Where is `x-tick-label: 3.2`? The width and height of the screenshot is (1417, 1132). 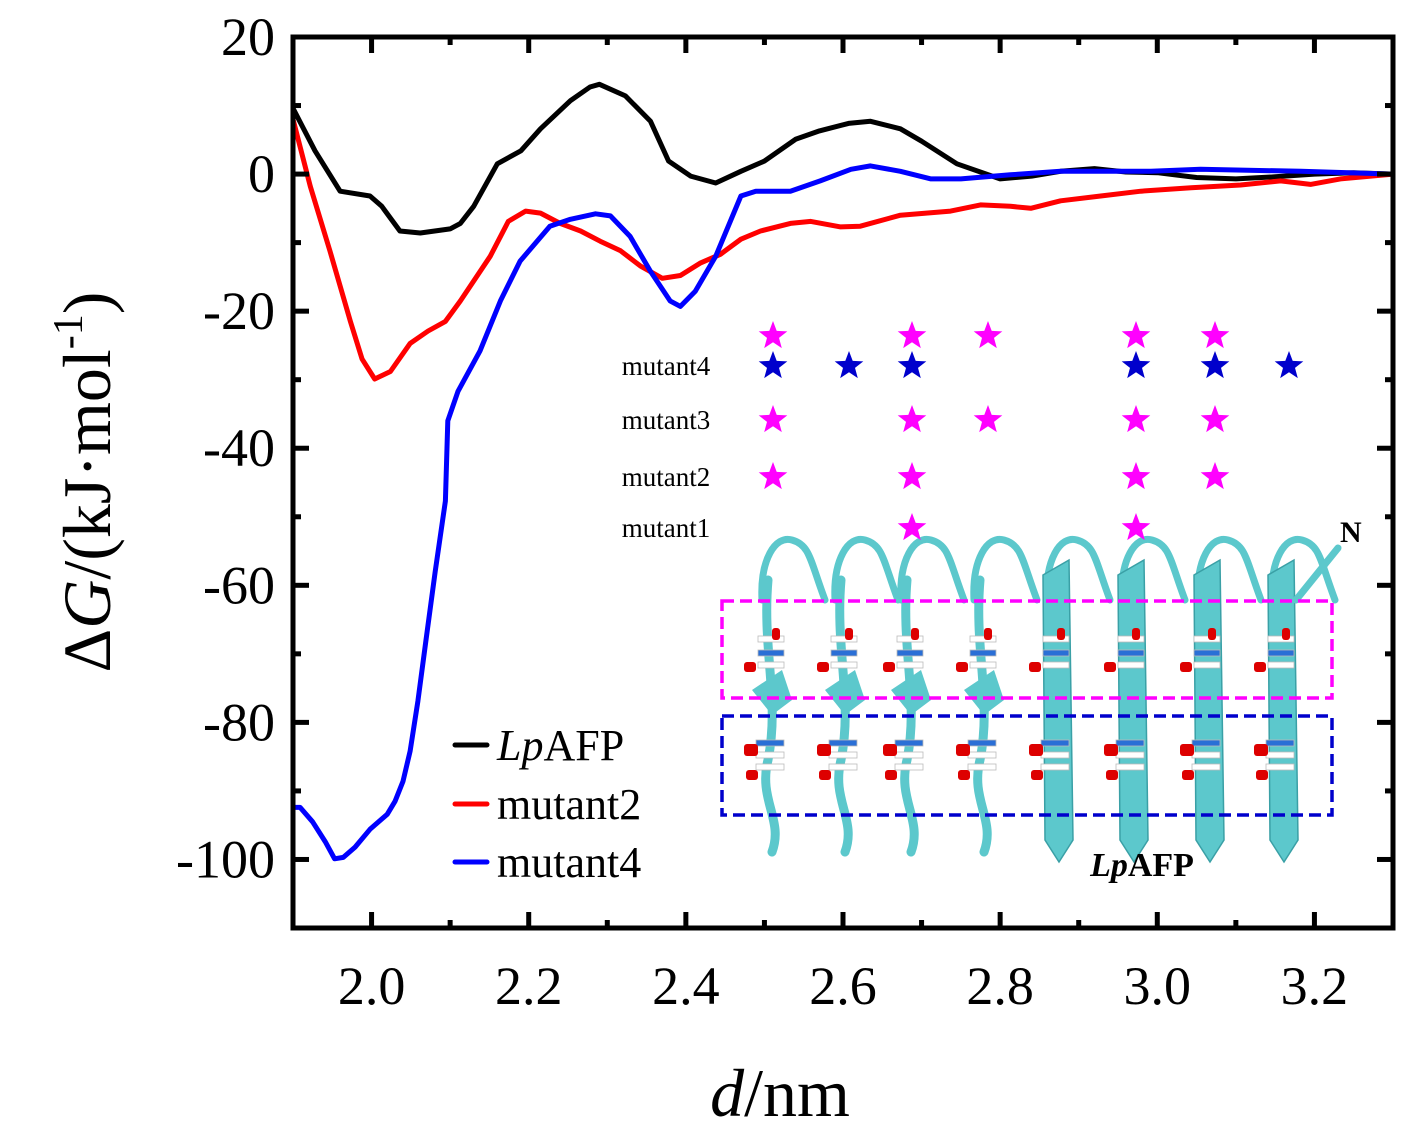 x-tick-label: 3.2 is located at coordinates (1315, 986).